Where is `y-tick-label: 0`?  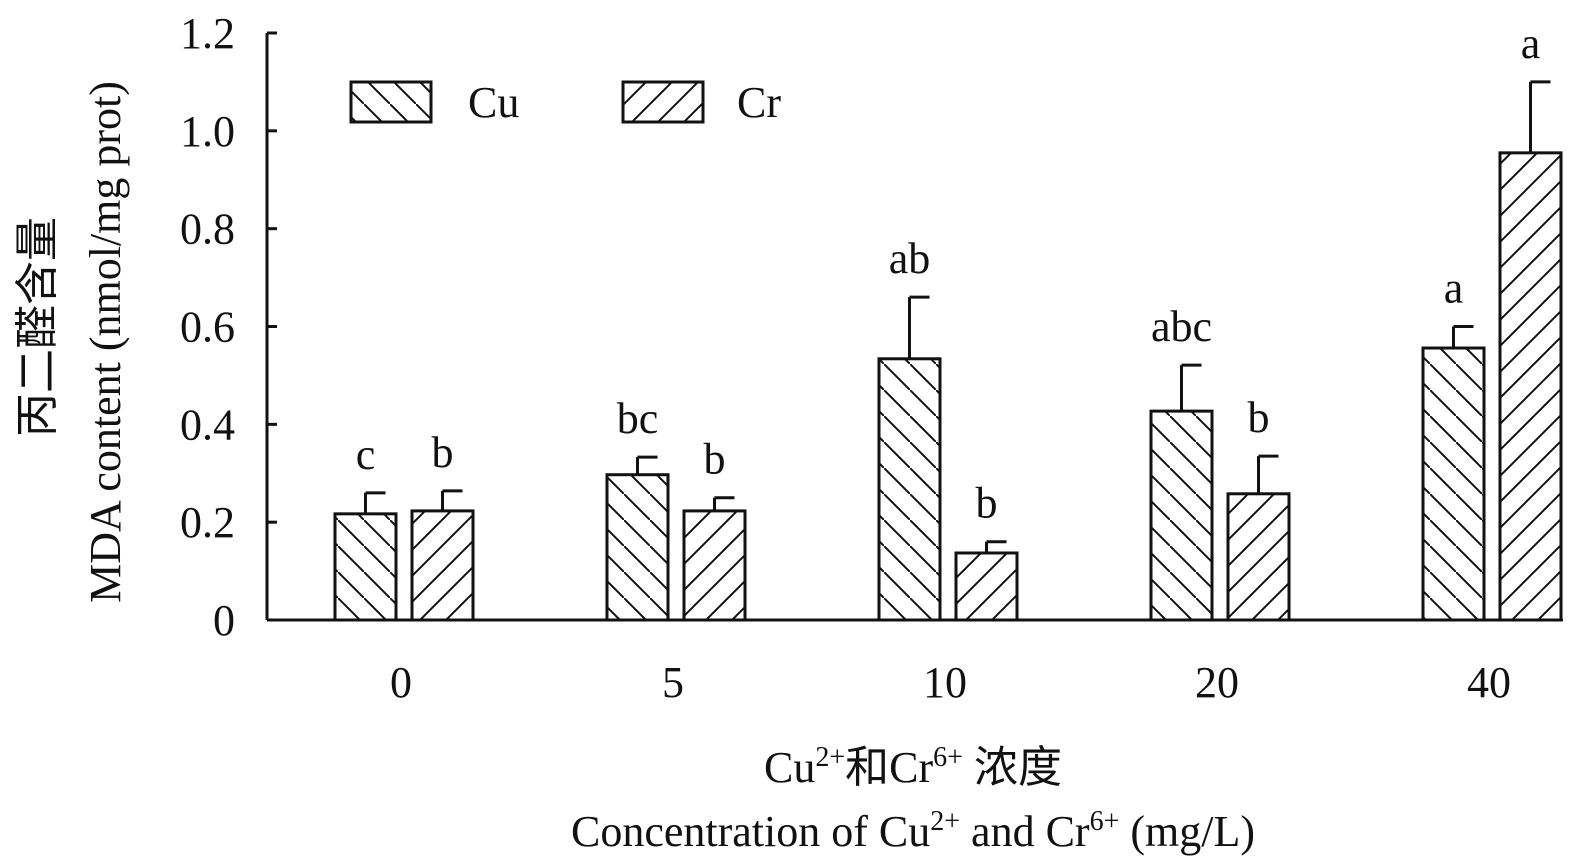
y-tick-label: 0 is located at coordinates (224, 620).